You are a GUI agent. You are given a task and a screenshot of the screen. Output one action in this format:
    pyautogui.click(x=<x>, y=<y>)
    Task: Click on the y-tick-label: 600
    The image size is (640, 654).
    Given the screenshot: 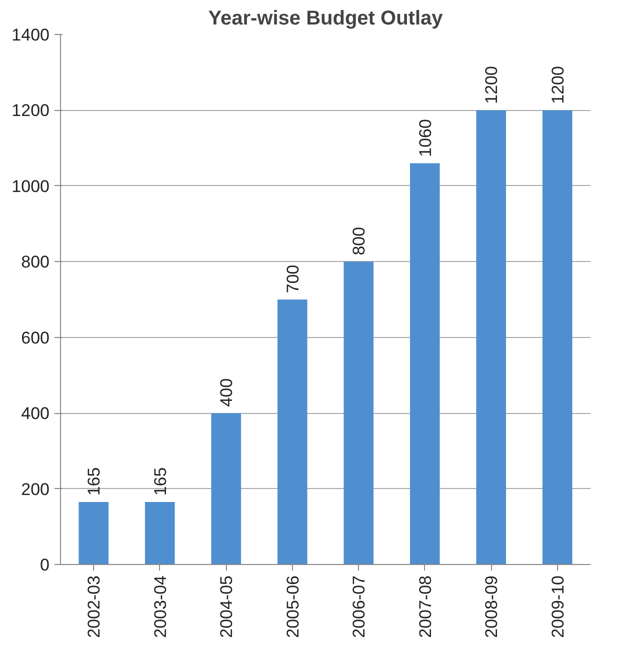 What is the action you would take?
    pyautogui.click(x=35, y=338)
    